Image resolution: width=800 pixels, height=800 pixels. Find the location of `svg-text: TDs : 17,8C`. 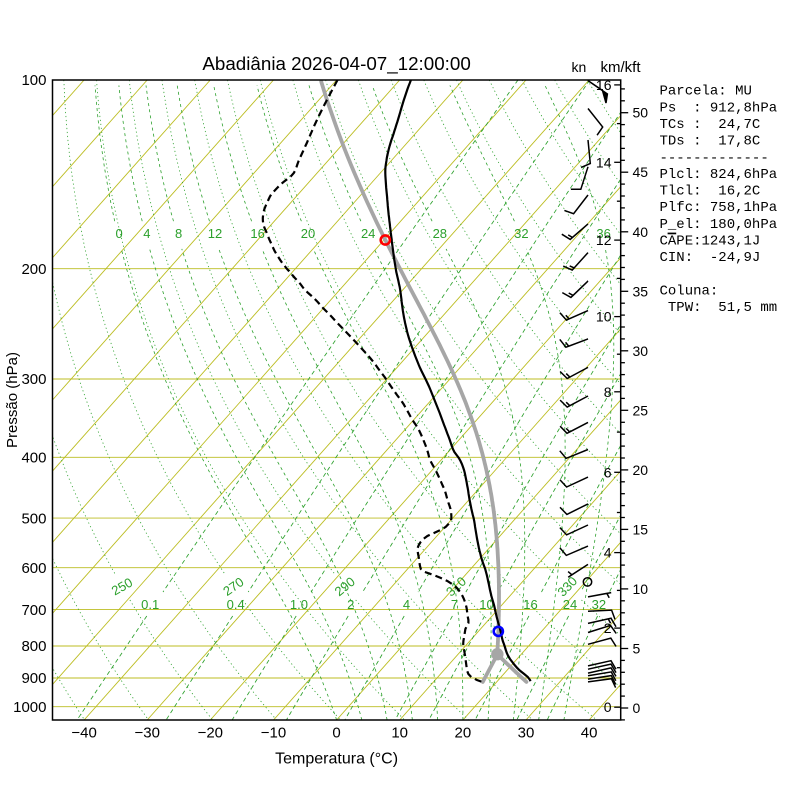

svg-text: TDs : 17,8C is located at coordinates (710, 142).